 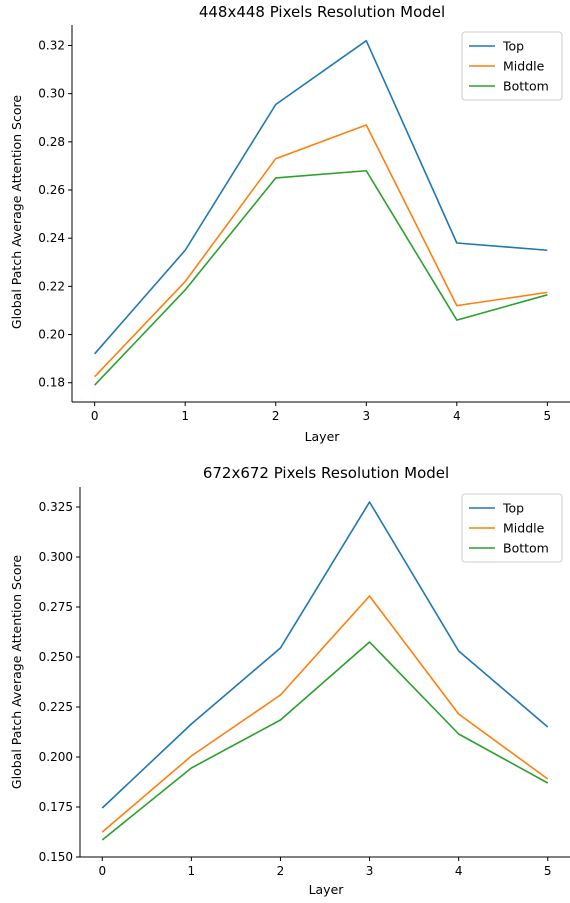 I want to click on y-tick-label: 0.26, so click(x=51, y=190).